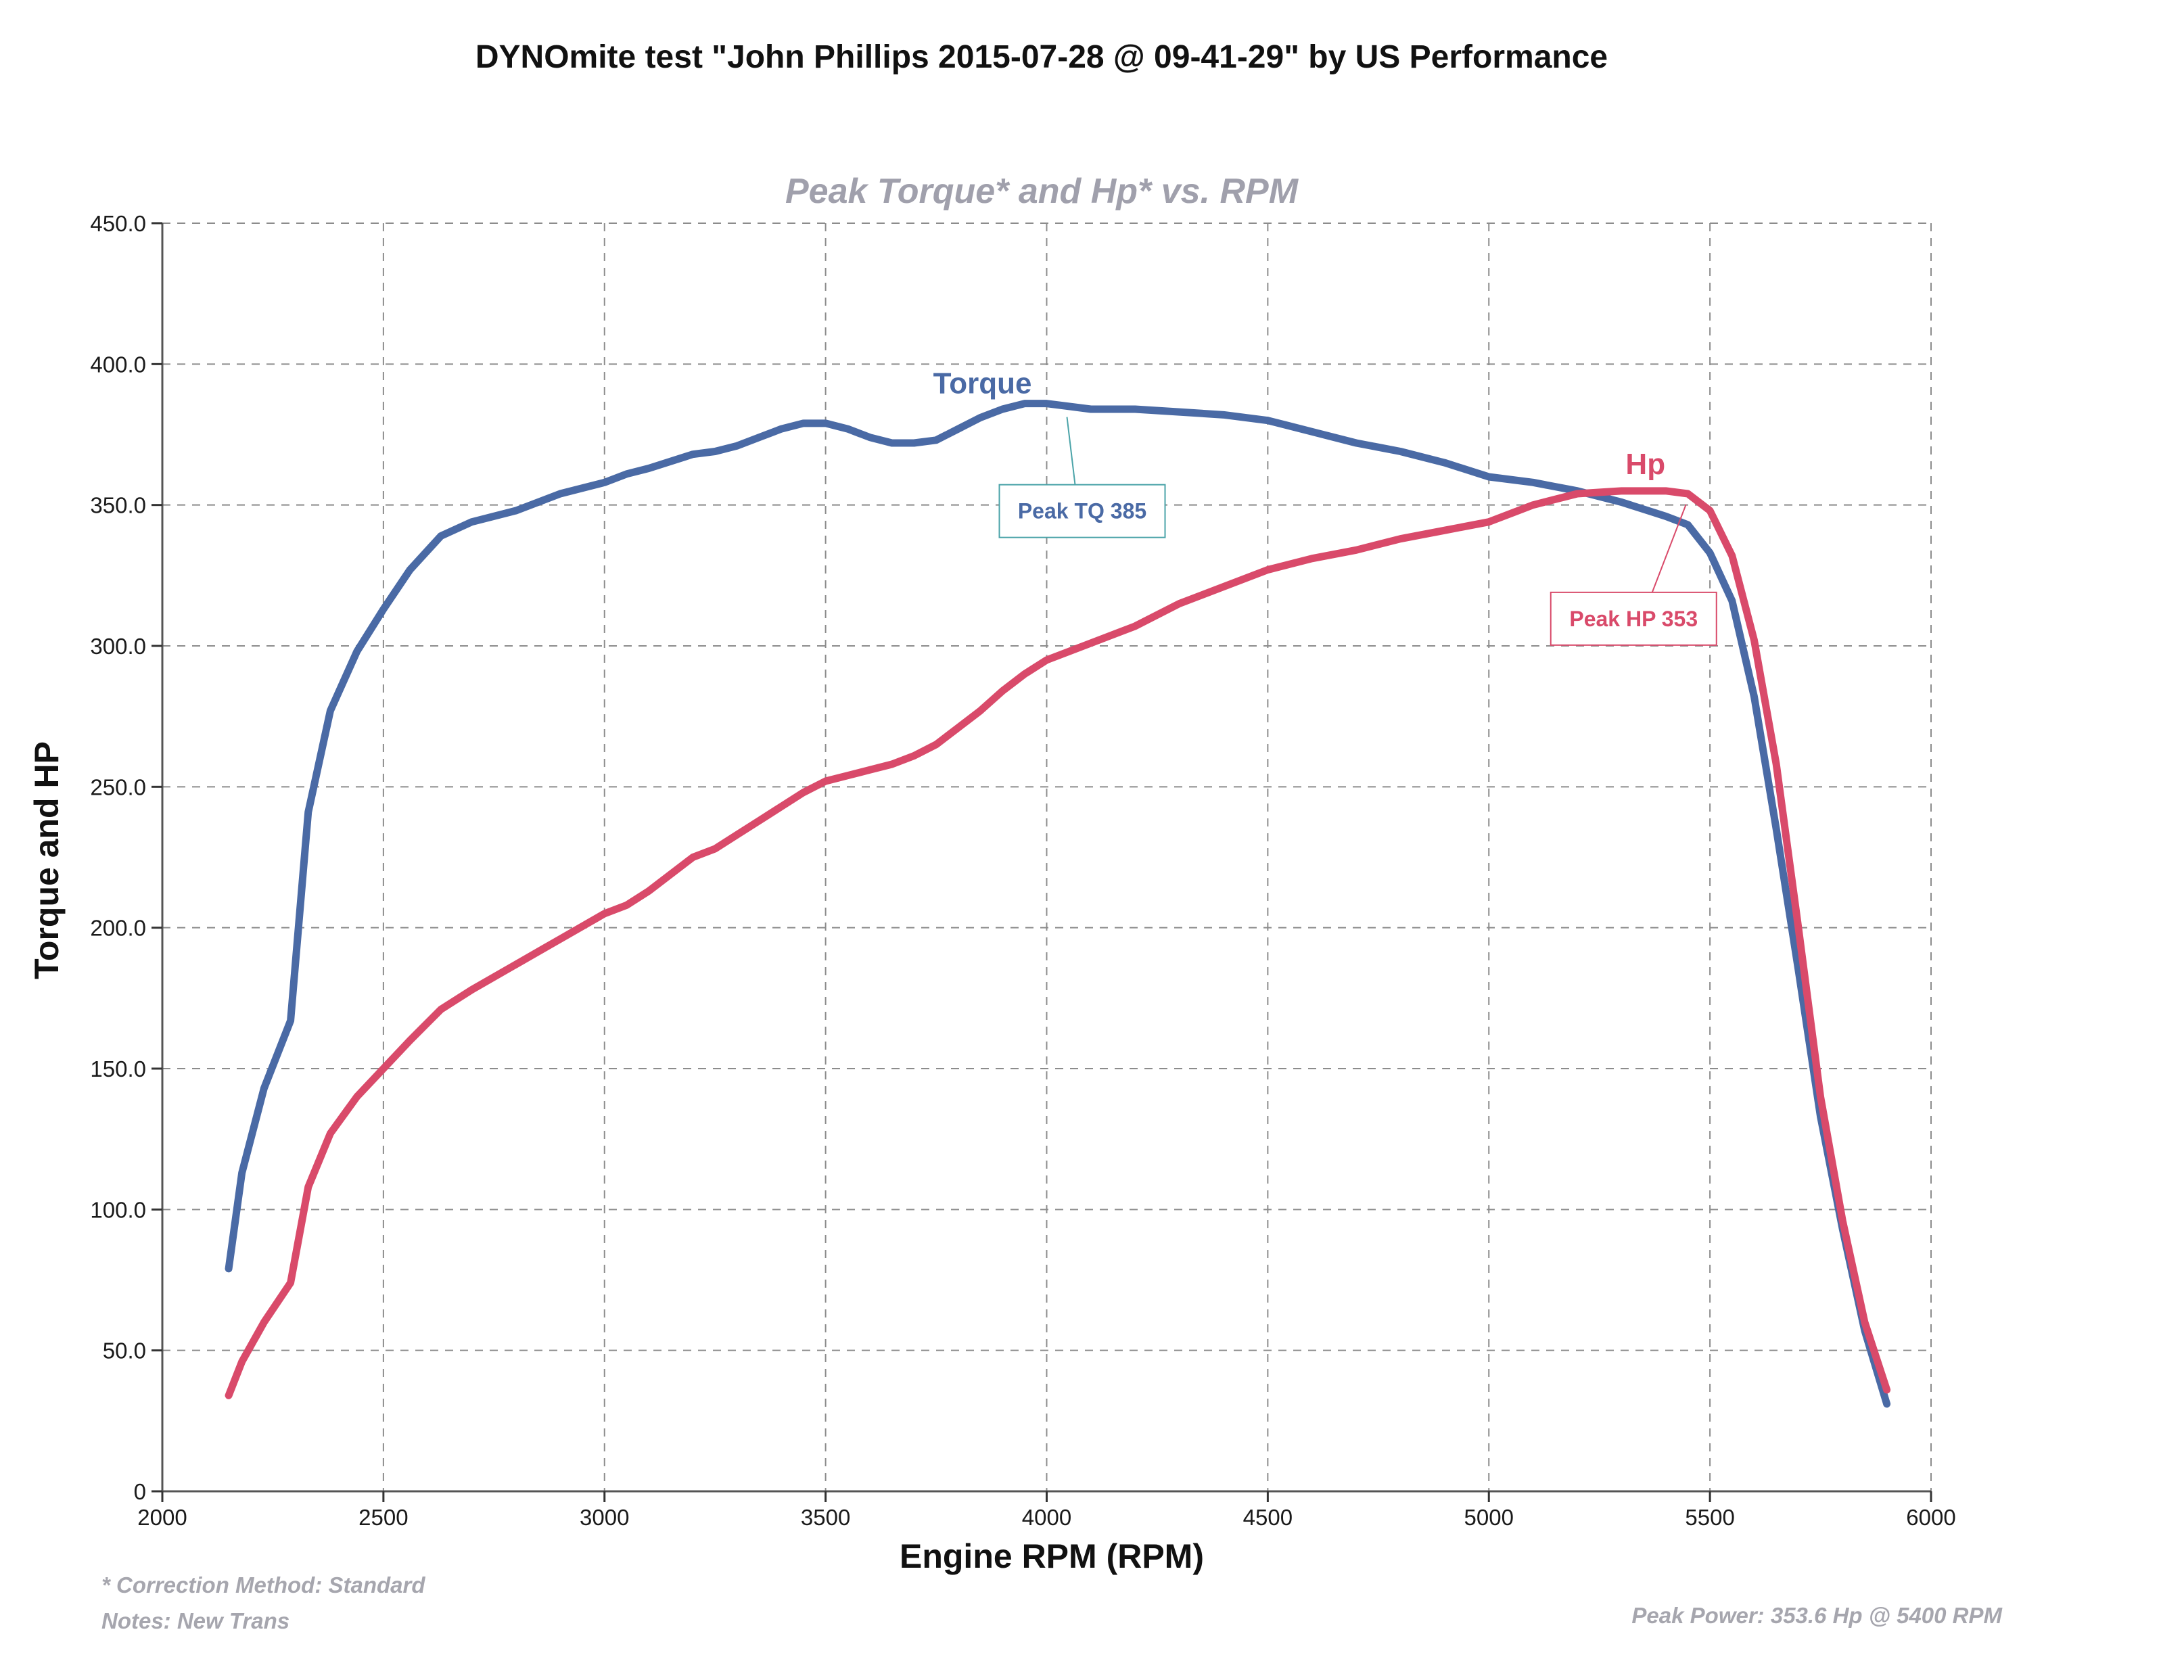  I want to click on callout-text: Peak HP 353, so click(1633, 619).